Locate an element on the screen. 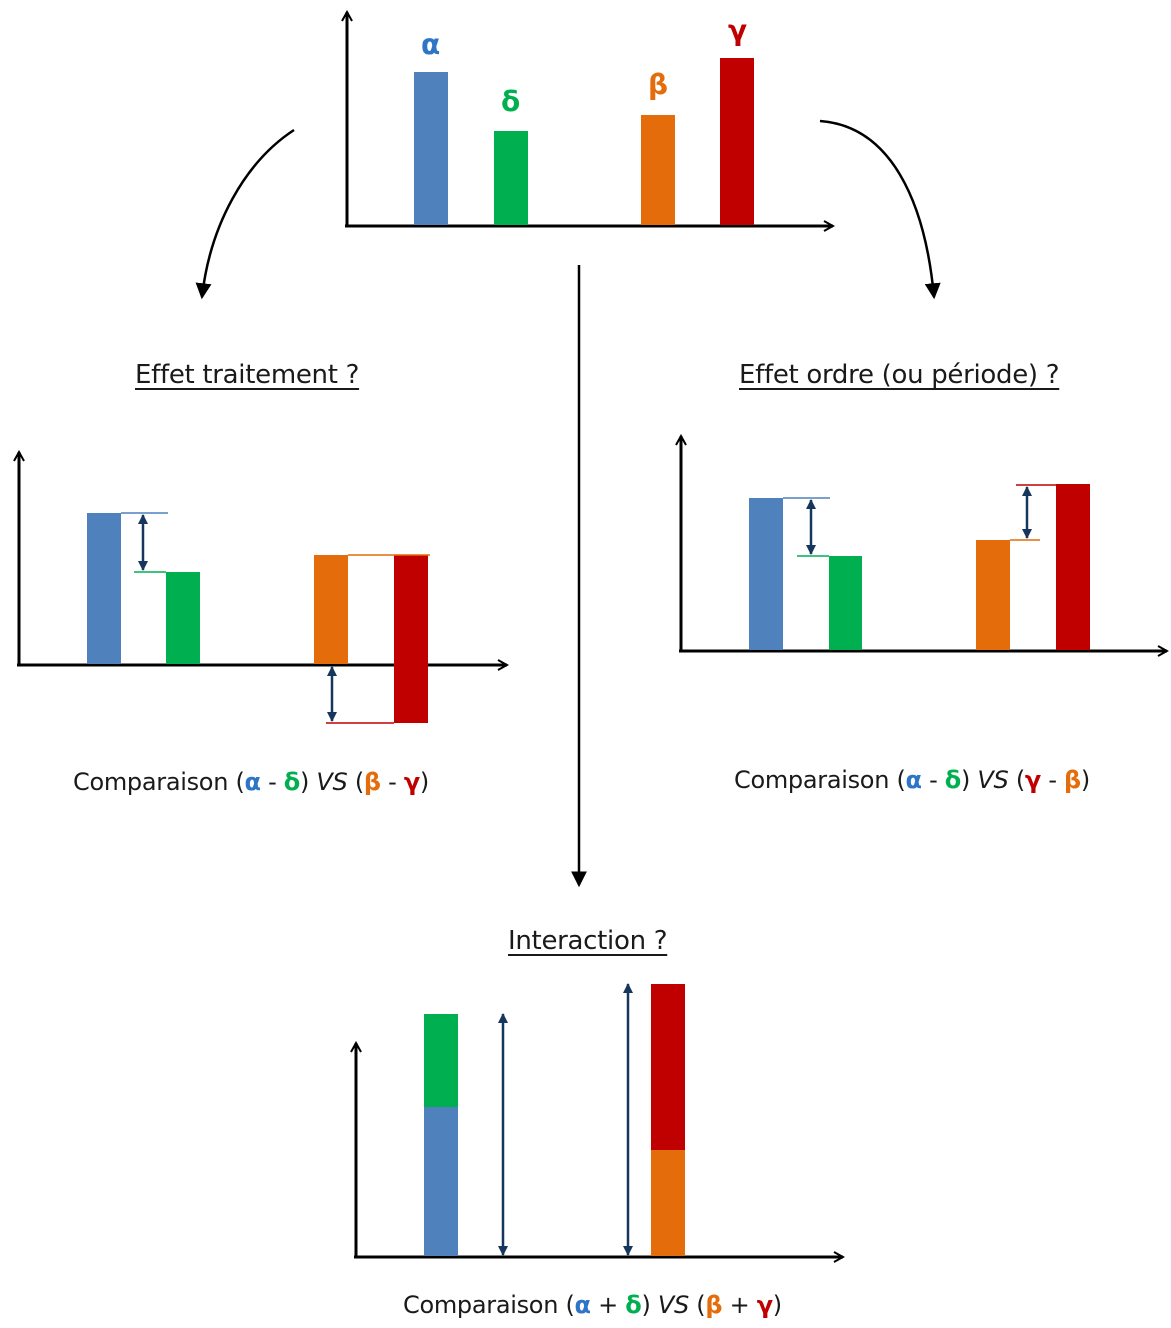  order-chart is located at coordinates (923, 543).